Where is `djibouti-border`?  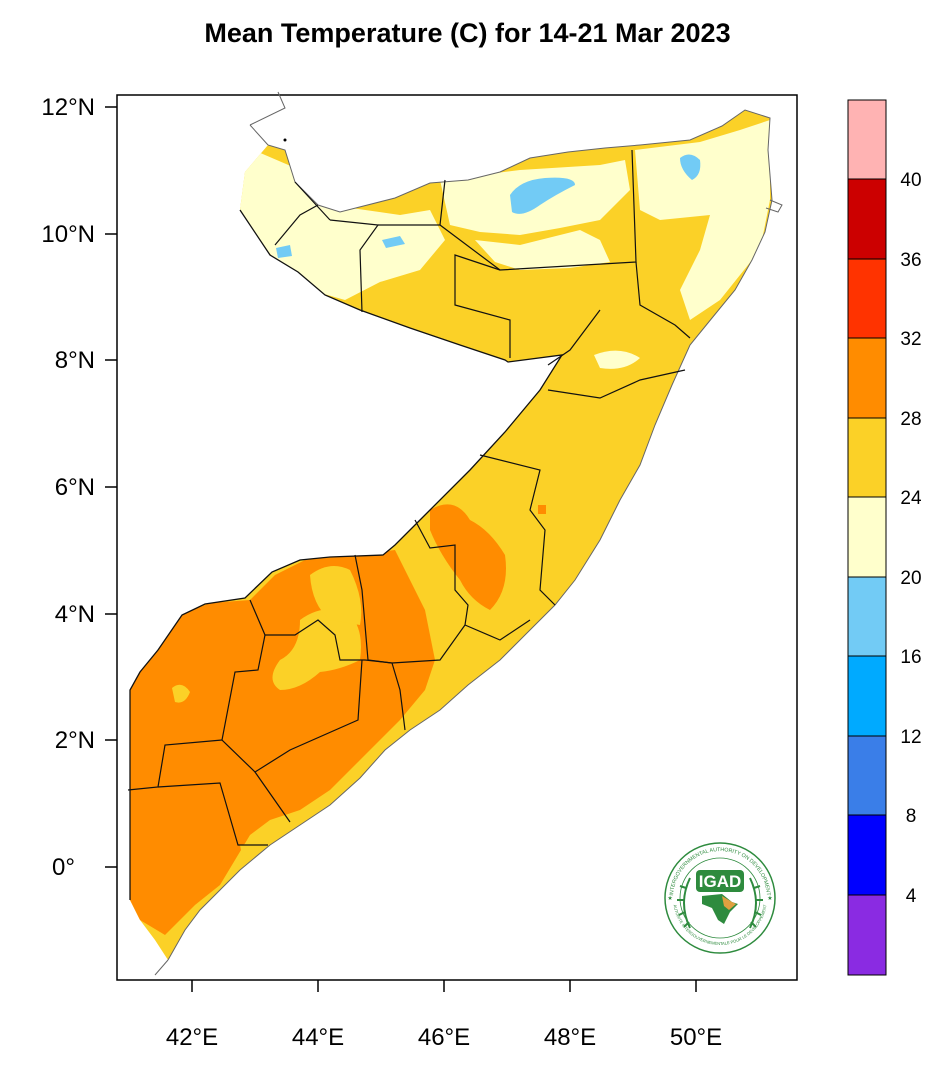 djibouti-border is located at coordinates (267, 108).